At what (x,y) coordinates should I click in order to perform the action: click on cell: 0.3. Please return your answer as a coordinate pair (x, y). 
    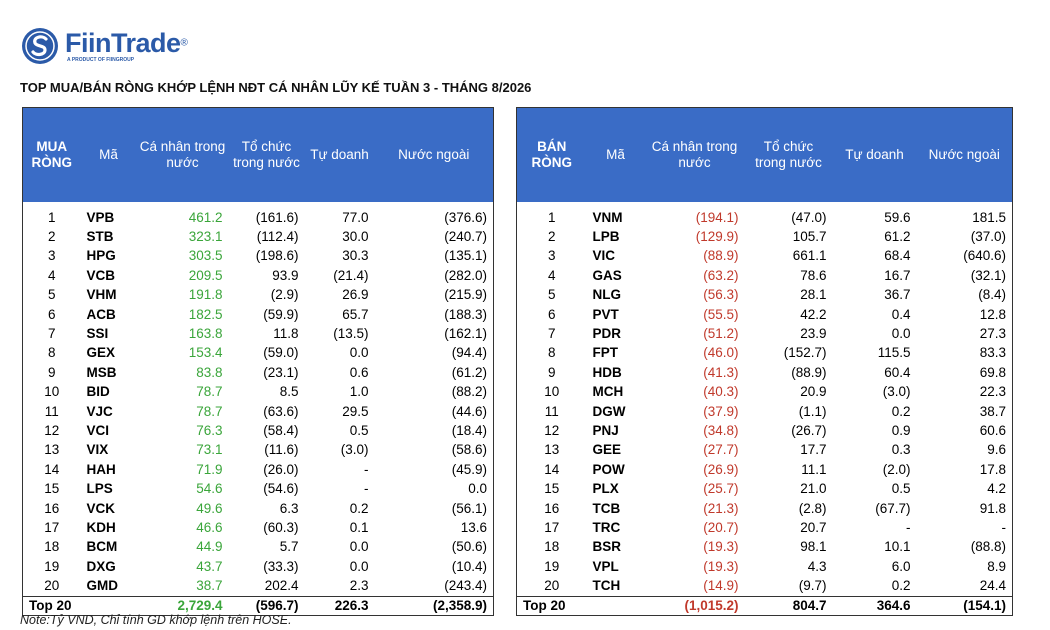
    Looking at the image, I should click on (901, 450).